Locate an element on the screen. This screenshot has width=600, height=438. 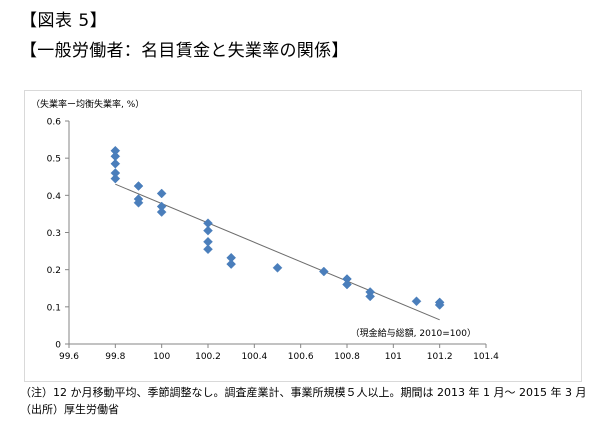
x-tick-label: 99.8 is located at coordinates (115, 357).